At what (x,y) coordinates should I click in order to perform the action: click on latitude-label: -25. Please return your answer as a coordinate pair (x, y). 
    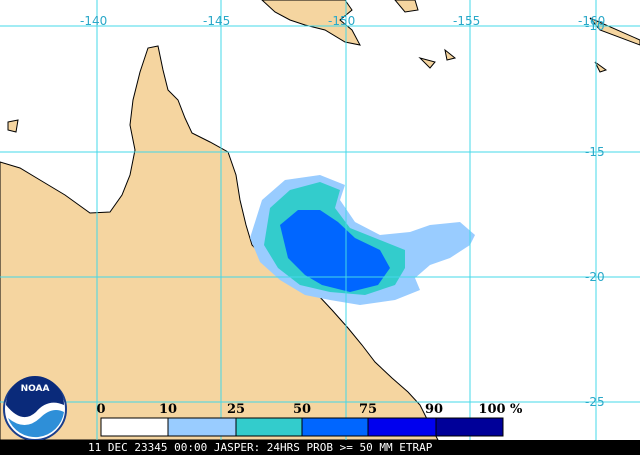
    Looking at the image, I should click on (595, 402).